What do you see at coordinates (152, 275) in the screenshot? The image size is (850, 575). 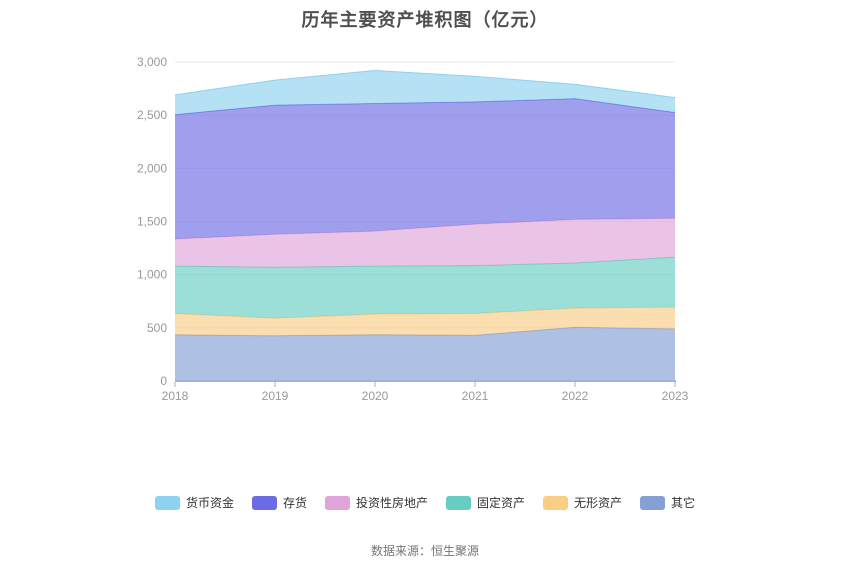 I see `y-axis-tick-label: 1,000` at bounding box center [152, 275].